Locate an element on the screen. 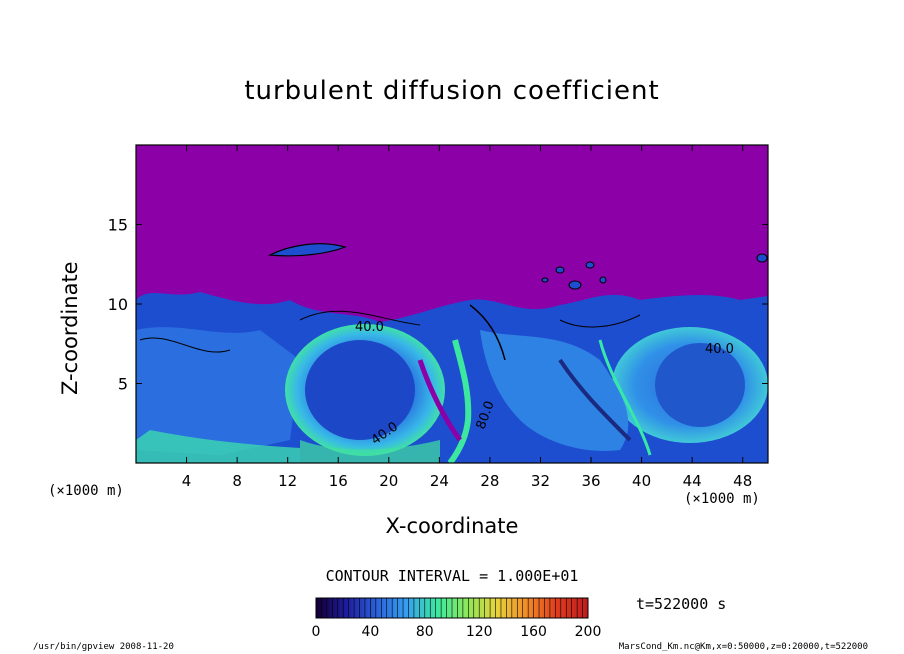  x-tick-label: 16 is located at coordinates (338, 481).